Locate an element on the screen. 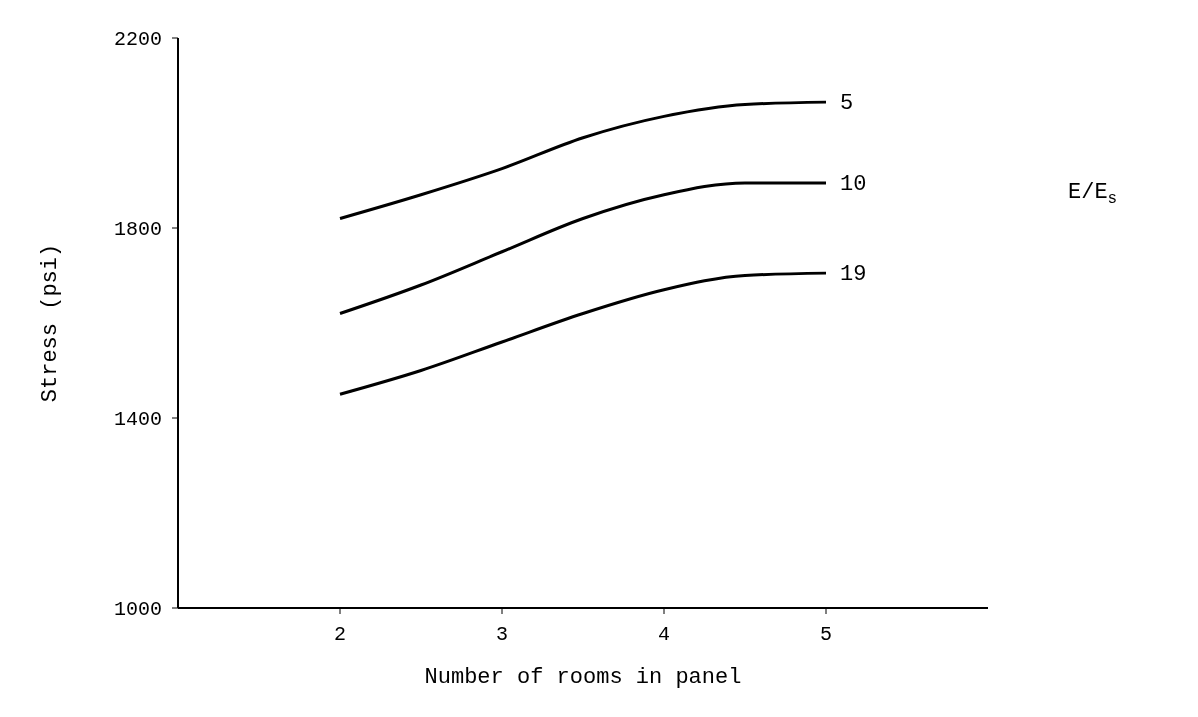 This screenshot has width=1198, height=717. y-tick-label: 2200 is located at coordinates (137, 40).